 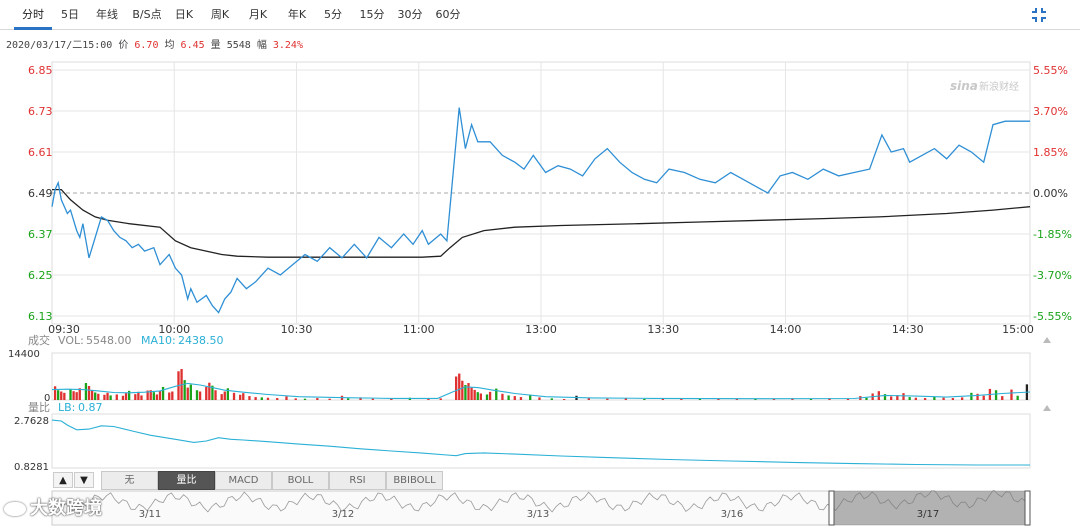 I want to click on ratio-panel-label: 量比, so click(x=39, y=407).